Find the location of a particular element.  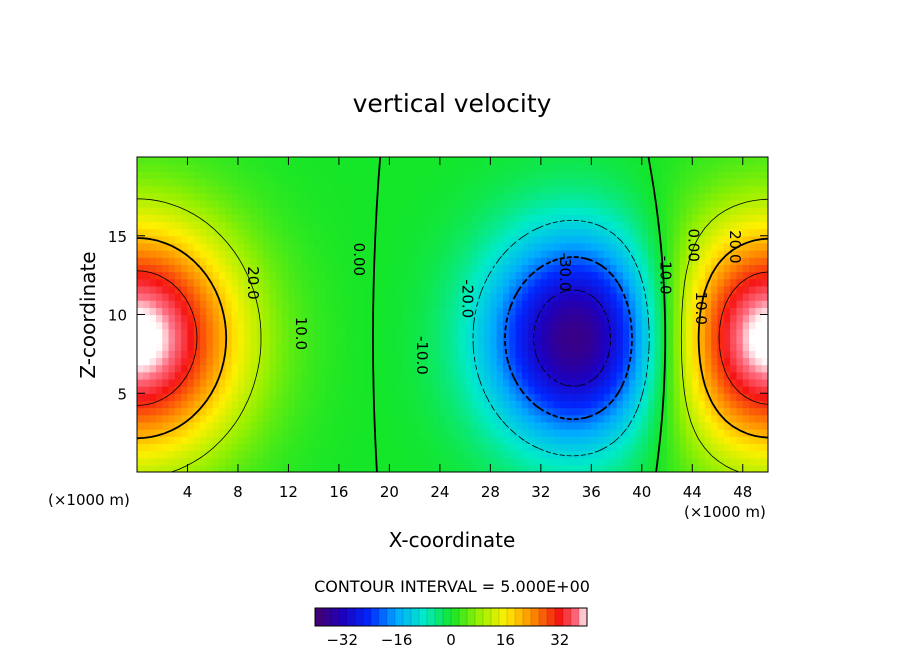

colorbar-swatch is located at coordinates (399, 617).